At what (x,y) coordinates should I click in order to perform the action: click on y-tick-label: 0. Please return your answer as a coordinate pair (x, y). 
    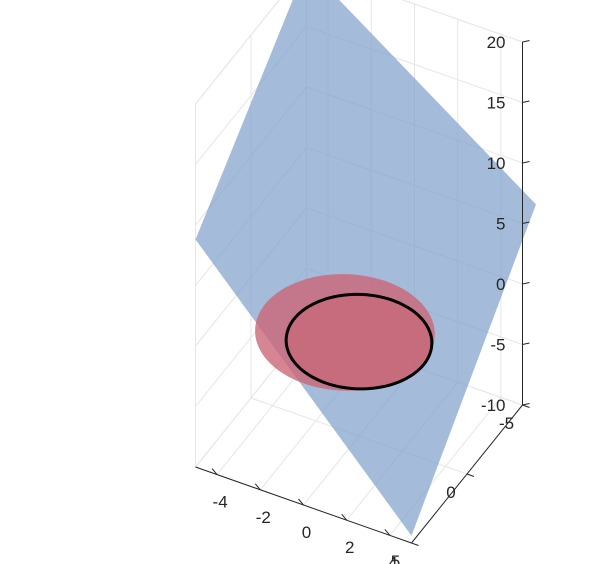
    Looking at the image, I should click on (306, 532).